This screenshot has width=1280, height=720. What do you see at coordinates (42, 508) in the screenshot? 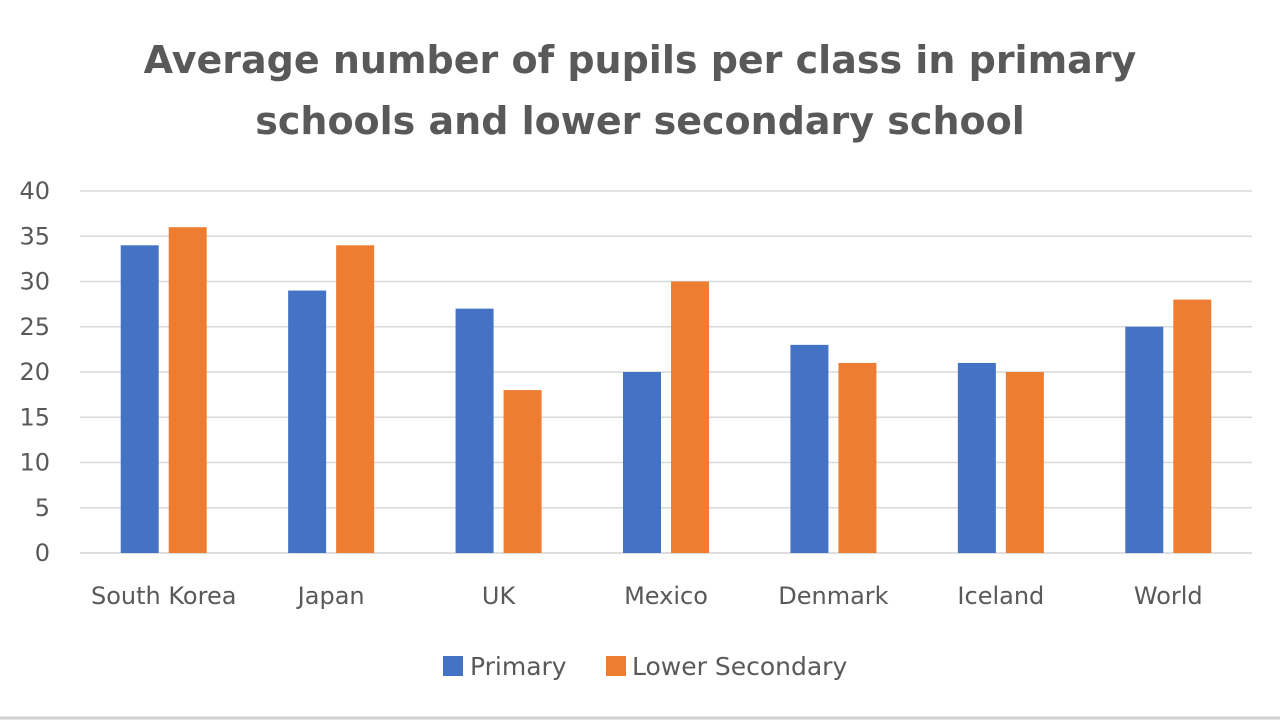
I see `y-tick-label: 5` at bounding box center [42, 508].